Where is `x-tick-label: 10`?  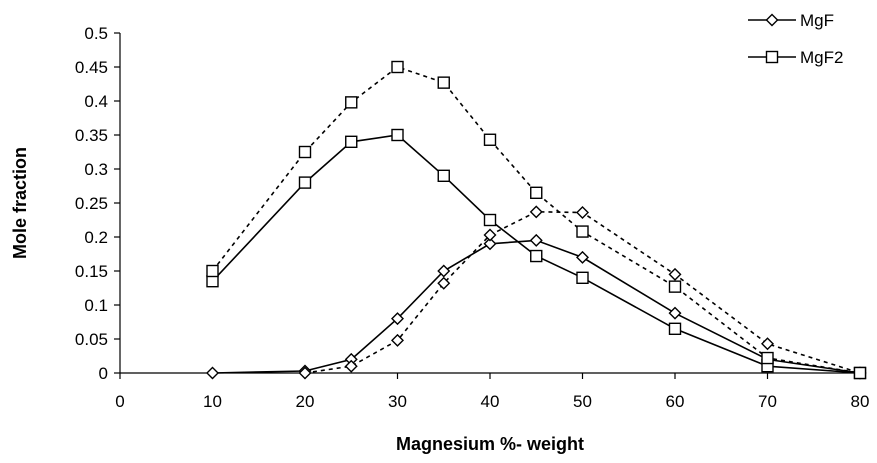
x-tick-label: 10 is located at coordinates (212, 401).